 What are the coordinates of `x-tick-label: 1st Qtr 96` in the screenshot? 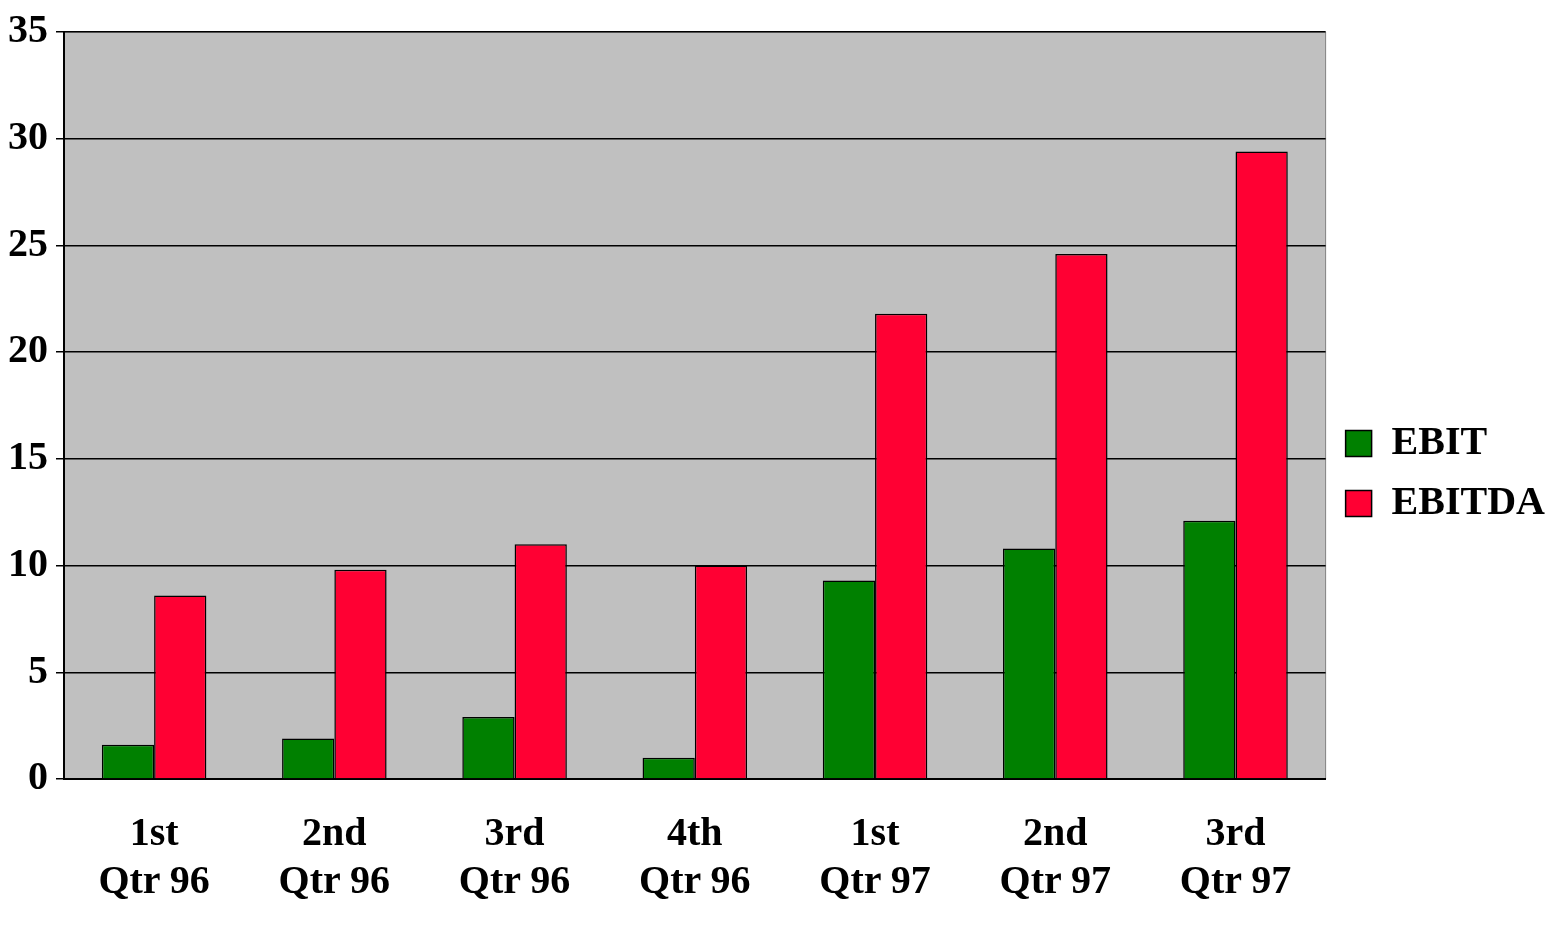 It's located at (154, 856).